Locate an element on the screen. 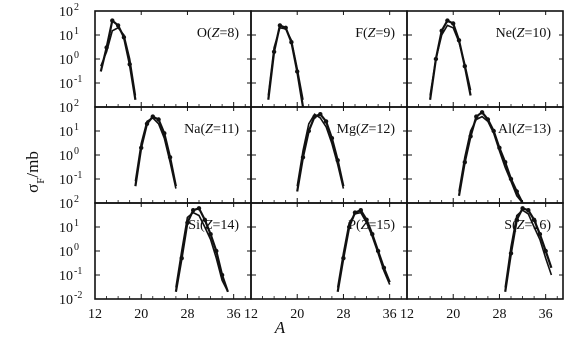 The image size is (571, 341). panel-label: S(Z=16) is located at coordinates (527, 225).